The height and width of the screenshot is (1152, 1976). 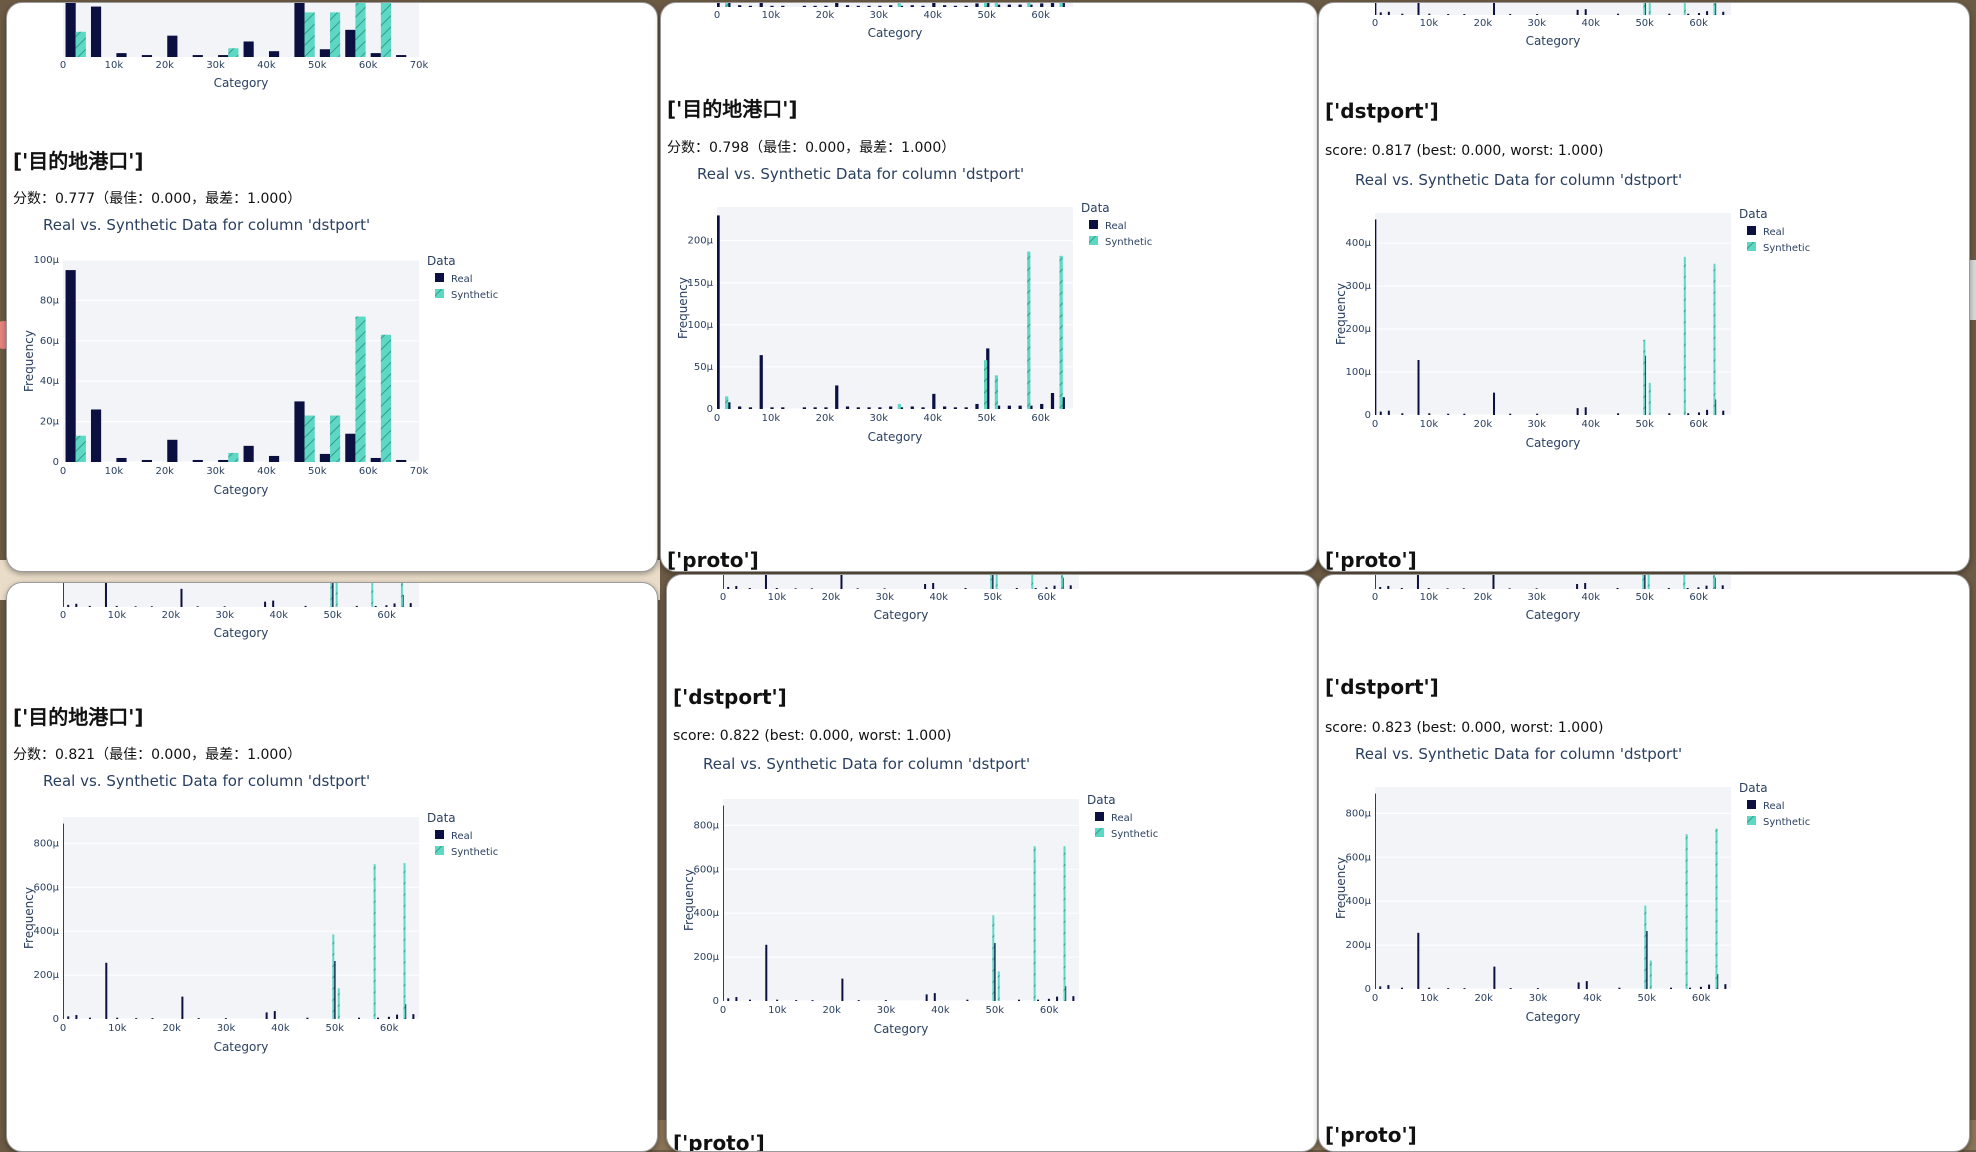 What do you see at coordinates (419, 471) in the screenshot?
I see `x-tick-label: 70k` at bounding box center [419, 471].